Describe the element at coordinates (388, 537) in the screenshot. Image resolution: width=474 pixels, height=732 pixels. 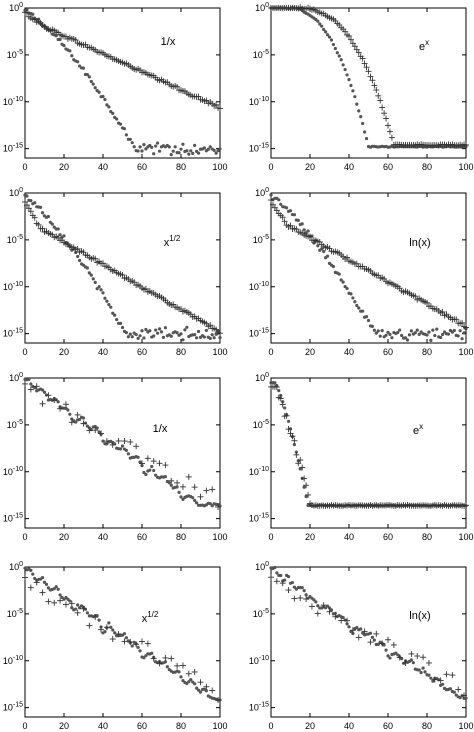
I see `x-tick-label: 60` at that location.